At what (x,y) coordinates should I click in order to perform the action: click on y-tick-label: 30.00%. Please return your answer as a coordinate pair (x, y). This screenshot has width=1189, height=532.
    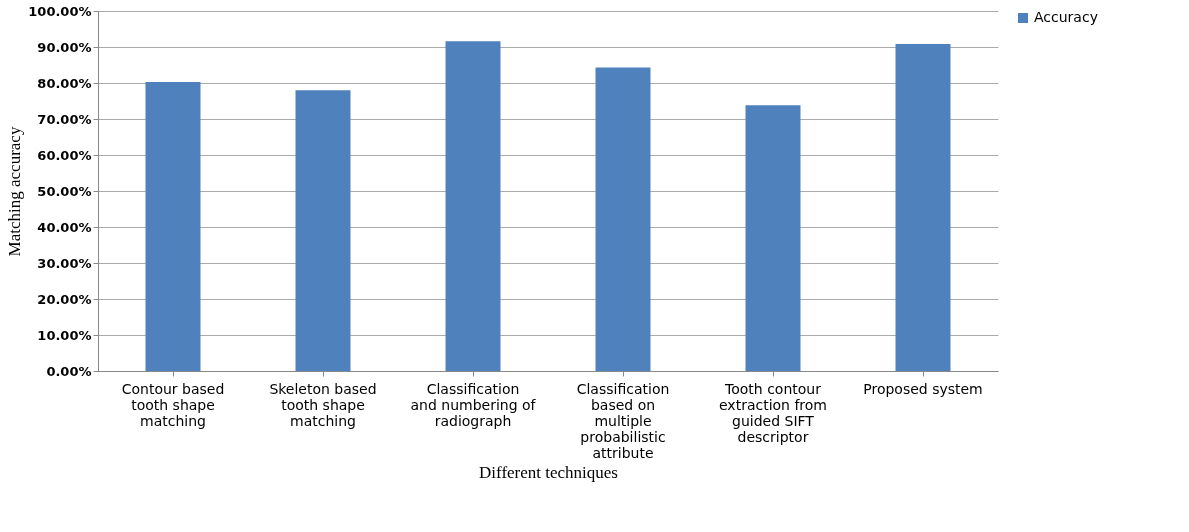
    Looking at the image, I should click on (64, 263).